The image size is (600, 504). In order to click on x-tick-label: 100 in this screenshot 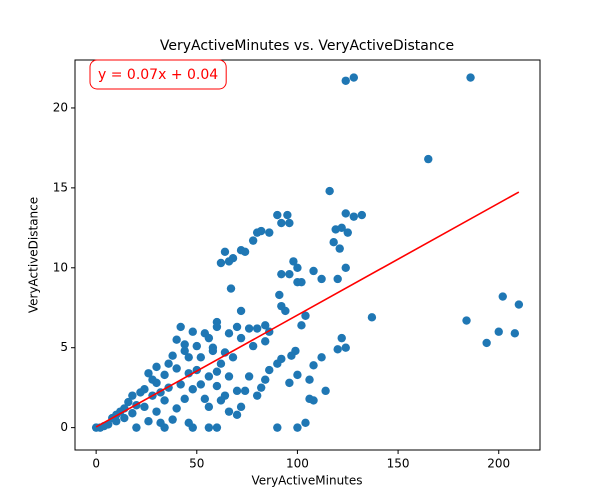, I will do `click(297, 464)`.